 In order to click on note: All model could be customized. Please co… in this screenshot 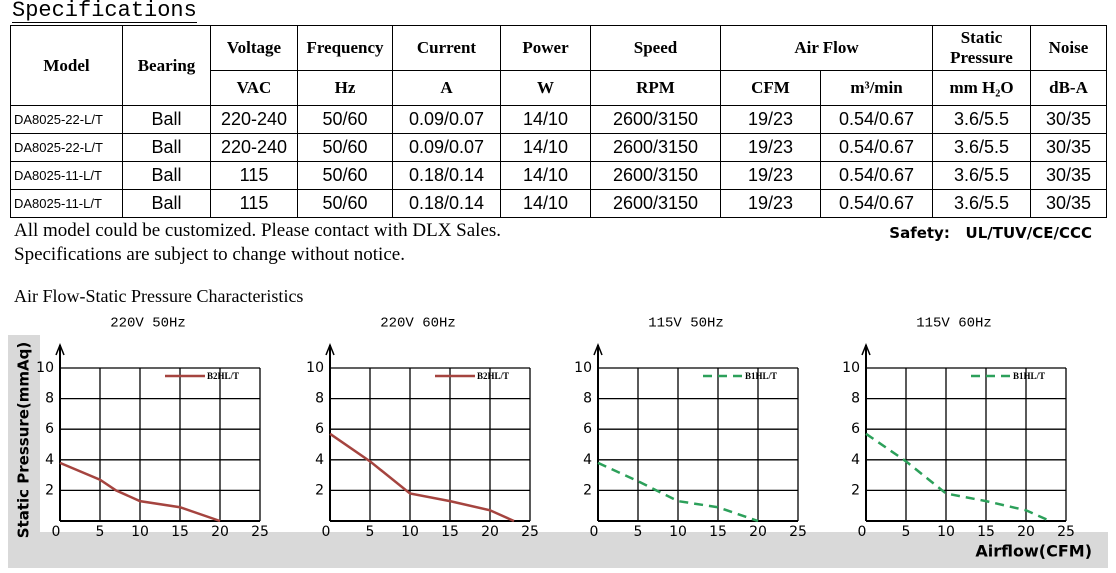, I will do `click(258, 230)`.